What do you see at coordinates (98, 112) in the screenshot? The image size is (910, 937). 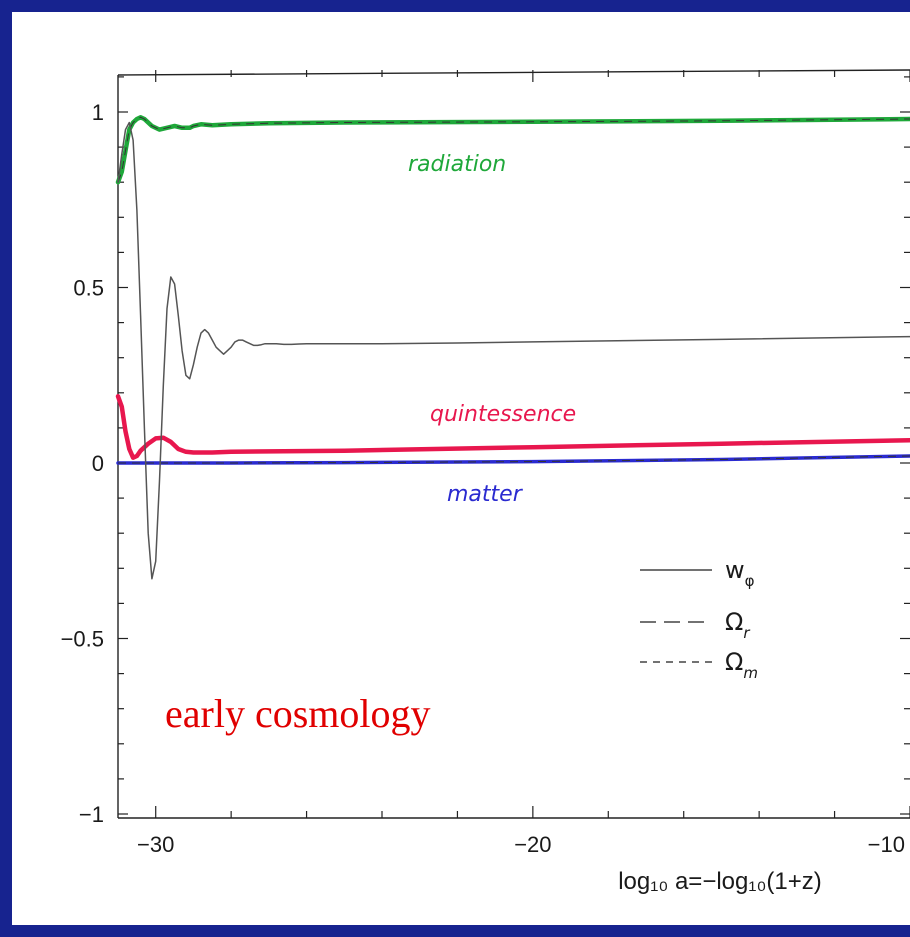 I see `y-tick-label: 1` at bounding box center [98, 112].